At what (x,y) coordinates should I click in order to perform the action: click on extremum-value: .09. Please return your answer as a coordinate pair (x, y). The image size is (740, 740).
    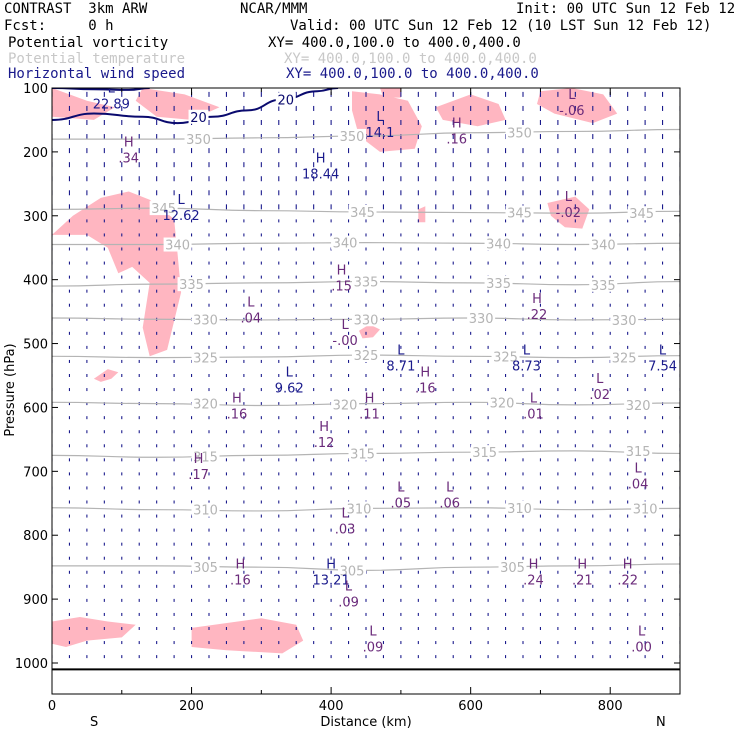
    Looking at the image, I should click on (348, 603).